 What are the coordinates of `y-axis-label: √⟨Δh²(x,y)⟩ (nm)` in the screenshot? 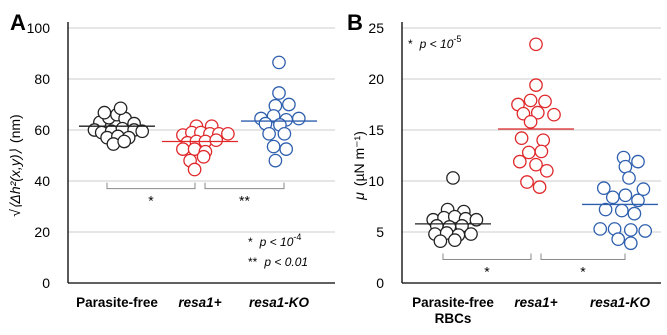 It's located at (15, 165).